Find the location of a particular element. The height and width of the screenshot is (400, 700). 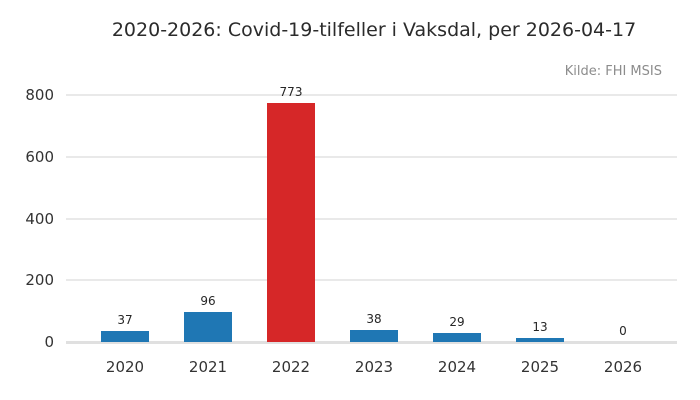

bar-value-label-2022: 773 is located at coordinates (291, 92).